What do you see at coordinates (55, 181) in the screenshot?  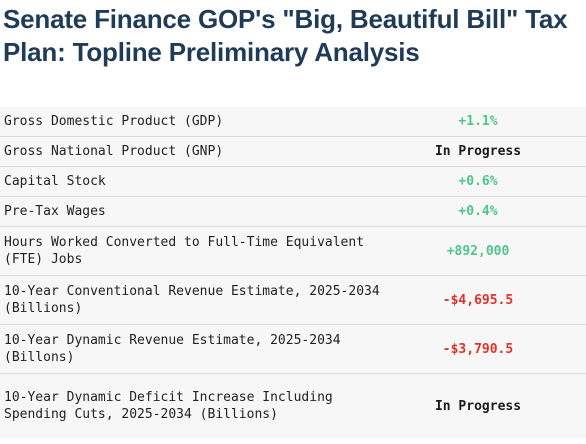 I see `row-label: Capital Stock` at bounding box center [55, 181].